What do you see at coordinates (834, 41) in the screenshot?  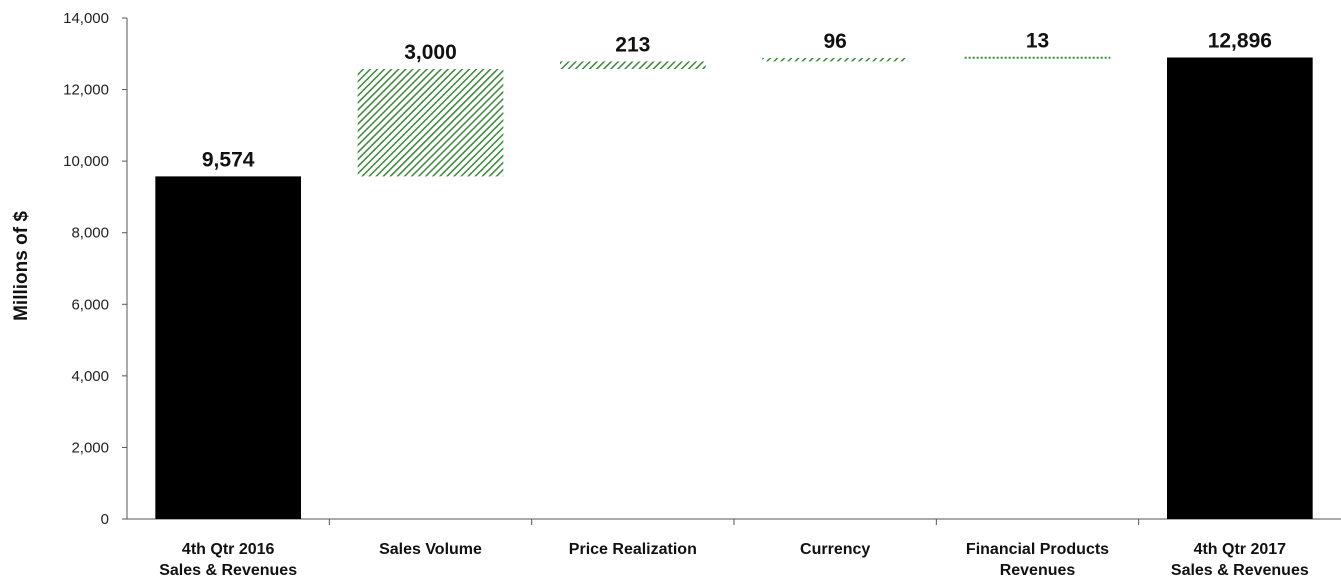 I see `bar-value-label: 96` at bounding box center [834, 41].